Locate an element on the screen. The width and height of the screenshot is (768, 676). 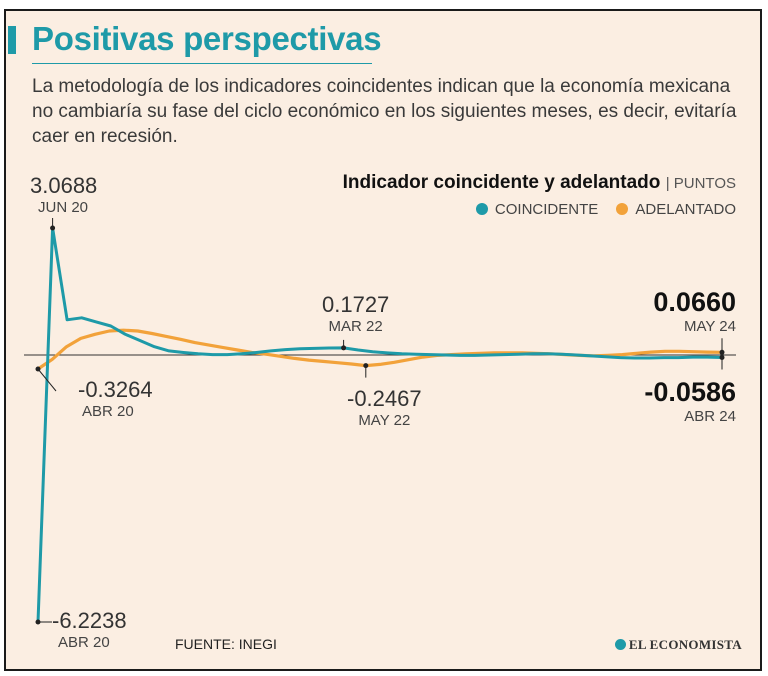
annotation-jun20: 3.0688 JUN 20 is located at coordinates (63, 194).